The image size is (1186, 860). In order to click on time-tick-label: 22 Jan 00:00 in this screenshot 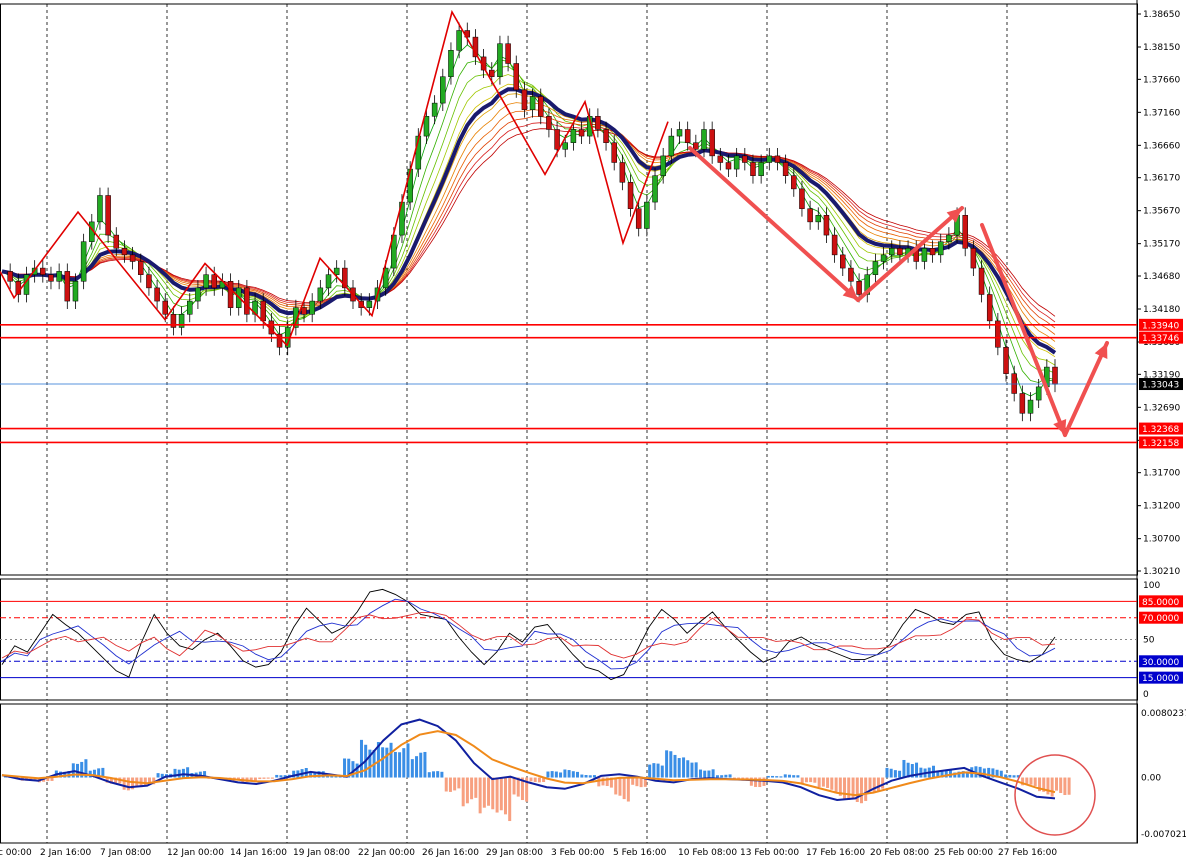, I will do `click(386, 853)`.